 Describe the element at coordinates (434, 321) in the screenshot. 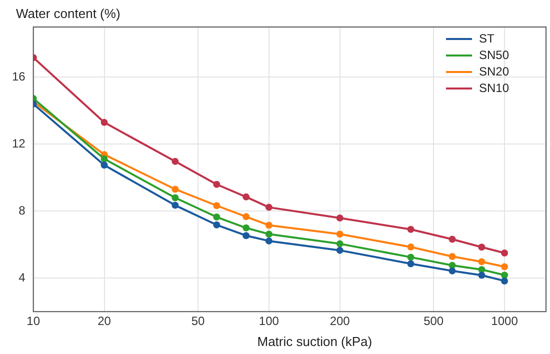

I see `x-tick-label: 500` at that location.